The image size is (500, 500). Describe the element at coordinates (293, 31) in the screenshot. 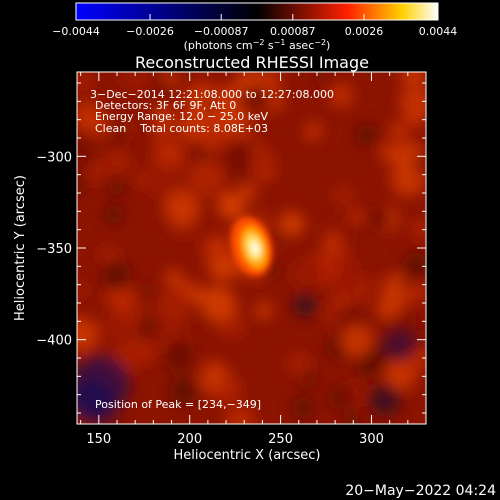

I see `colorbar-tick-label: 0.00087` at that location.